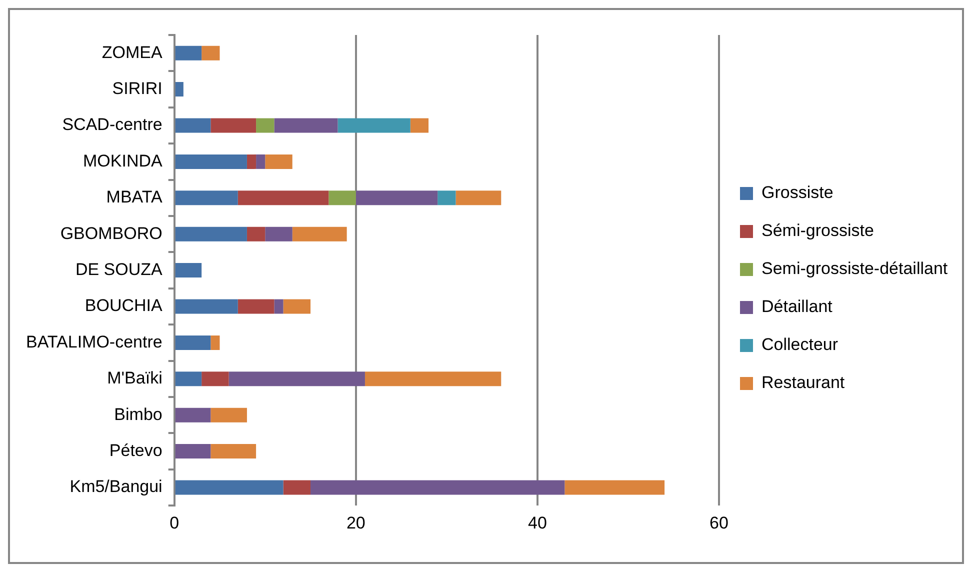  What do you see at coordinates (818, 230) in the screenshot?
I see `legend-label: Sémi-grossiste` at bounding box center [818, 230].